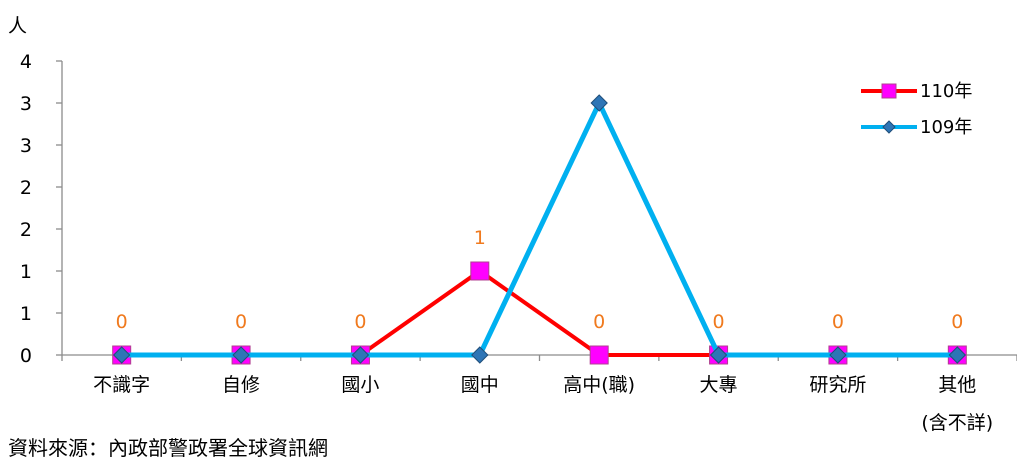  I want to click on x-tick-label: 國中, so click(480, 385).